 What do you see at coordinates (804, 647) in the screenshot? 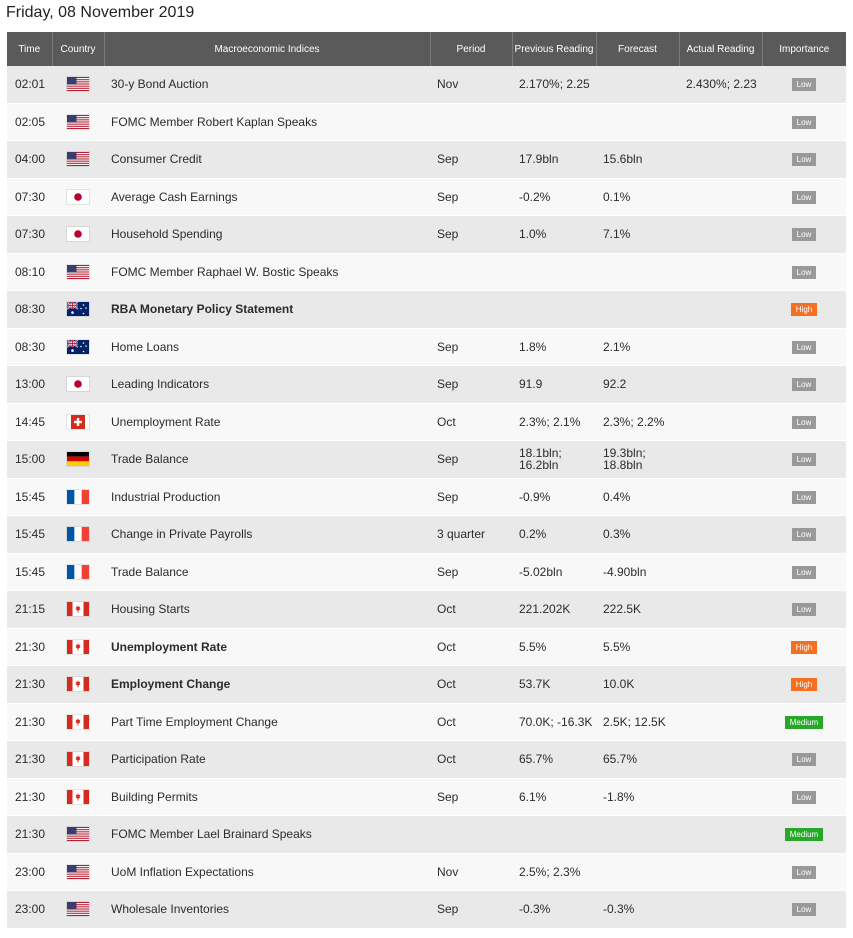
I see `importance-badge: High` at bounding box center [804, 647].